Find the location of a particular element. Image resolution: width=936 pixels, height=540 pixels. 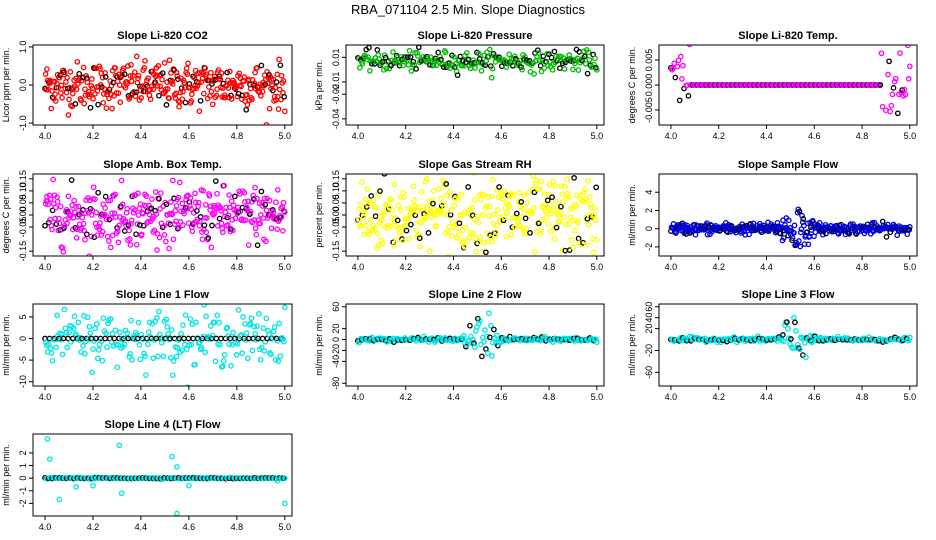

y-tick-label: 0.10 is located at coordinates (23, 191).